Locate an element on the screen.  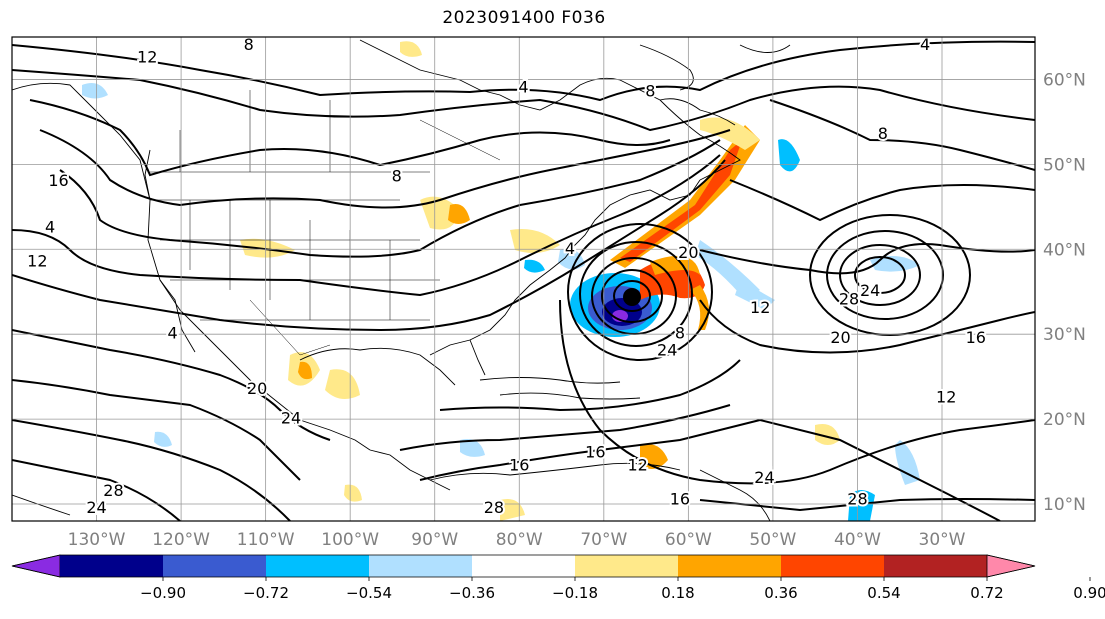
latitude-axis-labels: 60°N 50°N 40°N 30°N 20°N 10°N is located at coordinates (1064, 292).